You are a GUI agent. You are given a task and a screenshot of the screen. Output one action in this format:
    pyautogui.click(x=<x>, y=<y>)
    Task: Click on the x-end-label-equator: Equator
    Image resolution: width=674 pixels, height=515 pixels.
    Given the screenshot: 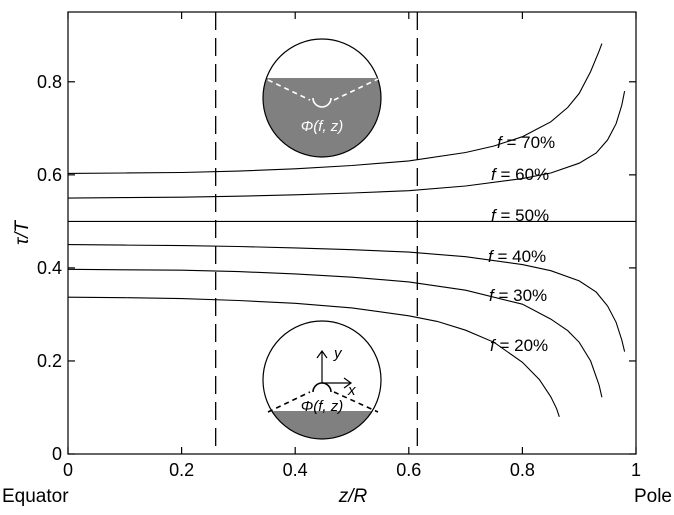 What is the action you would take?
    pyautogui.click(x=35, y=496)
    